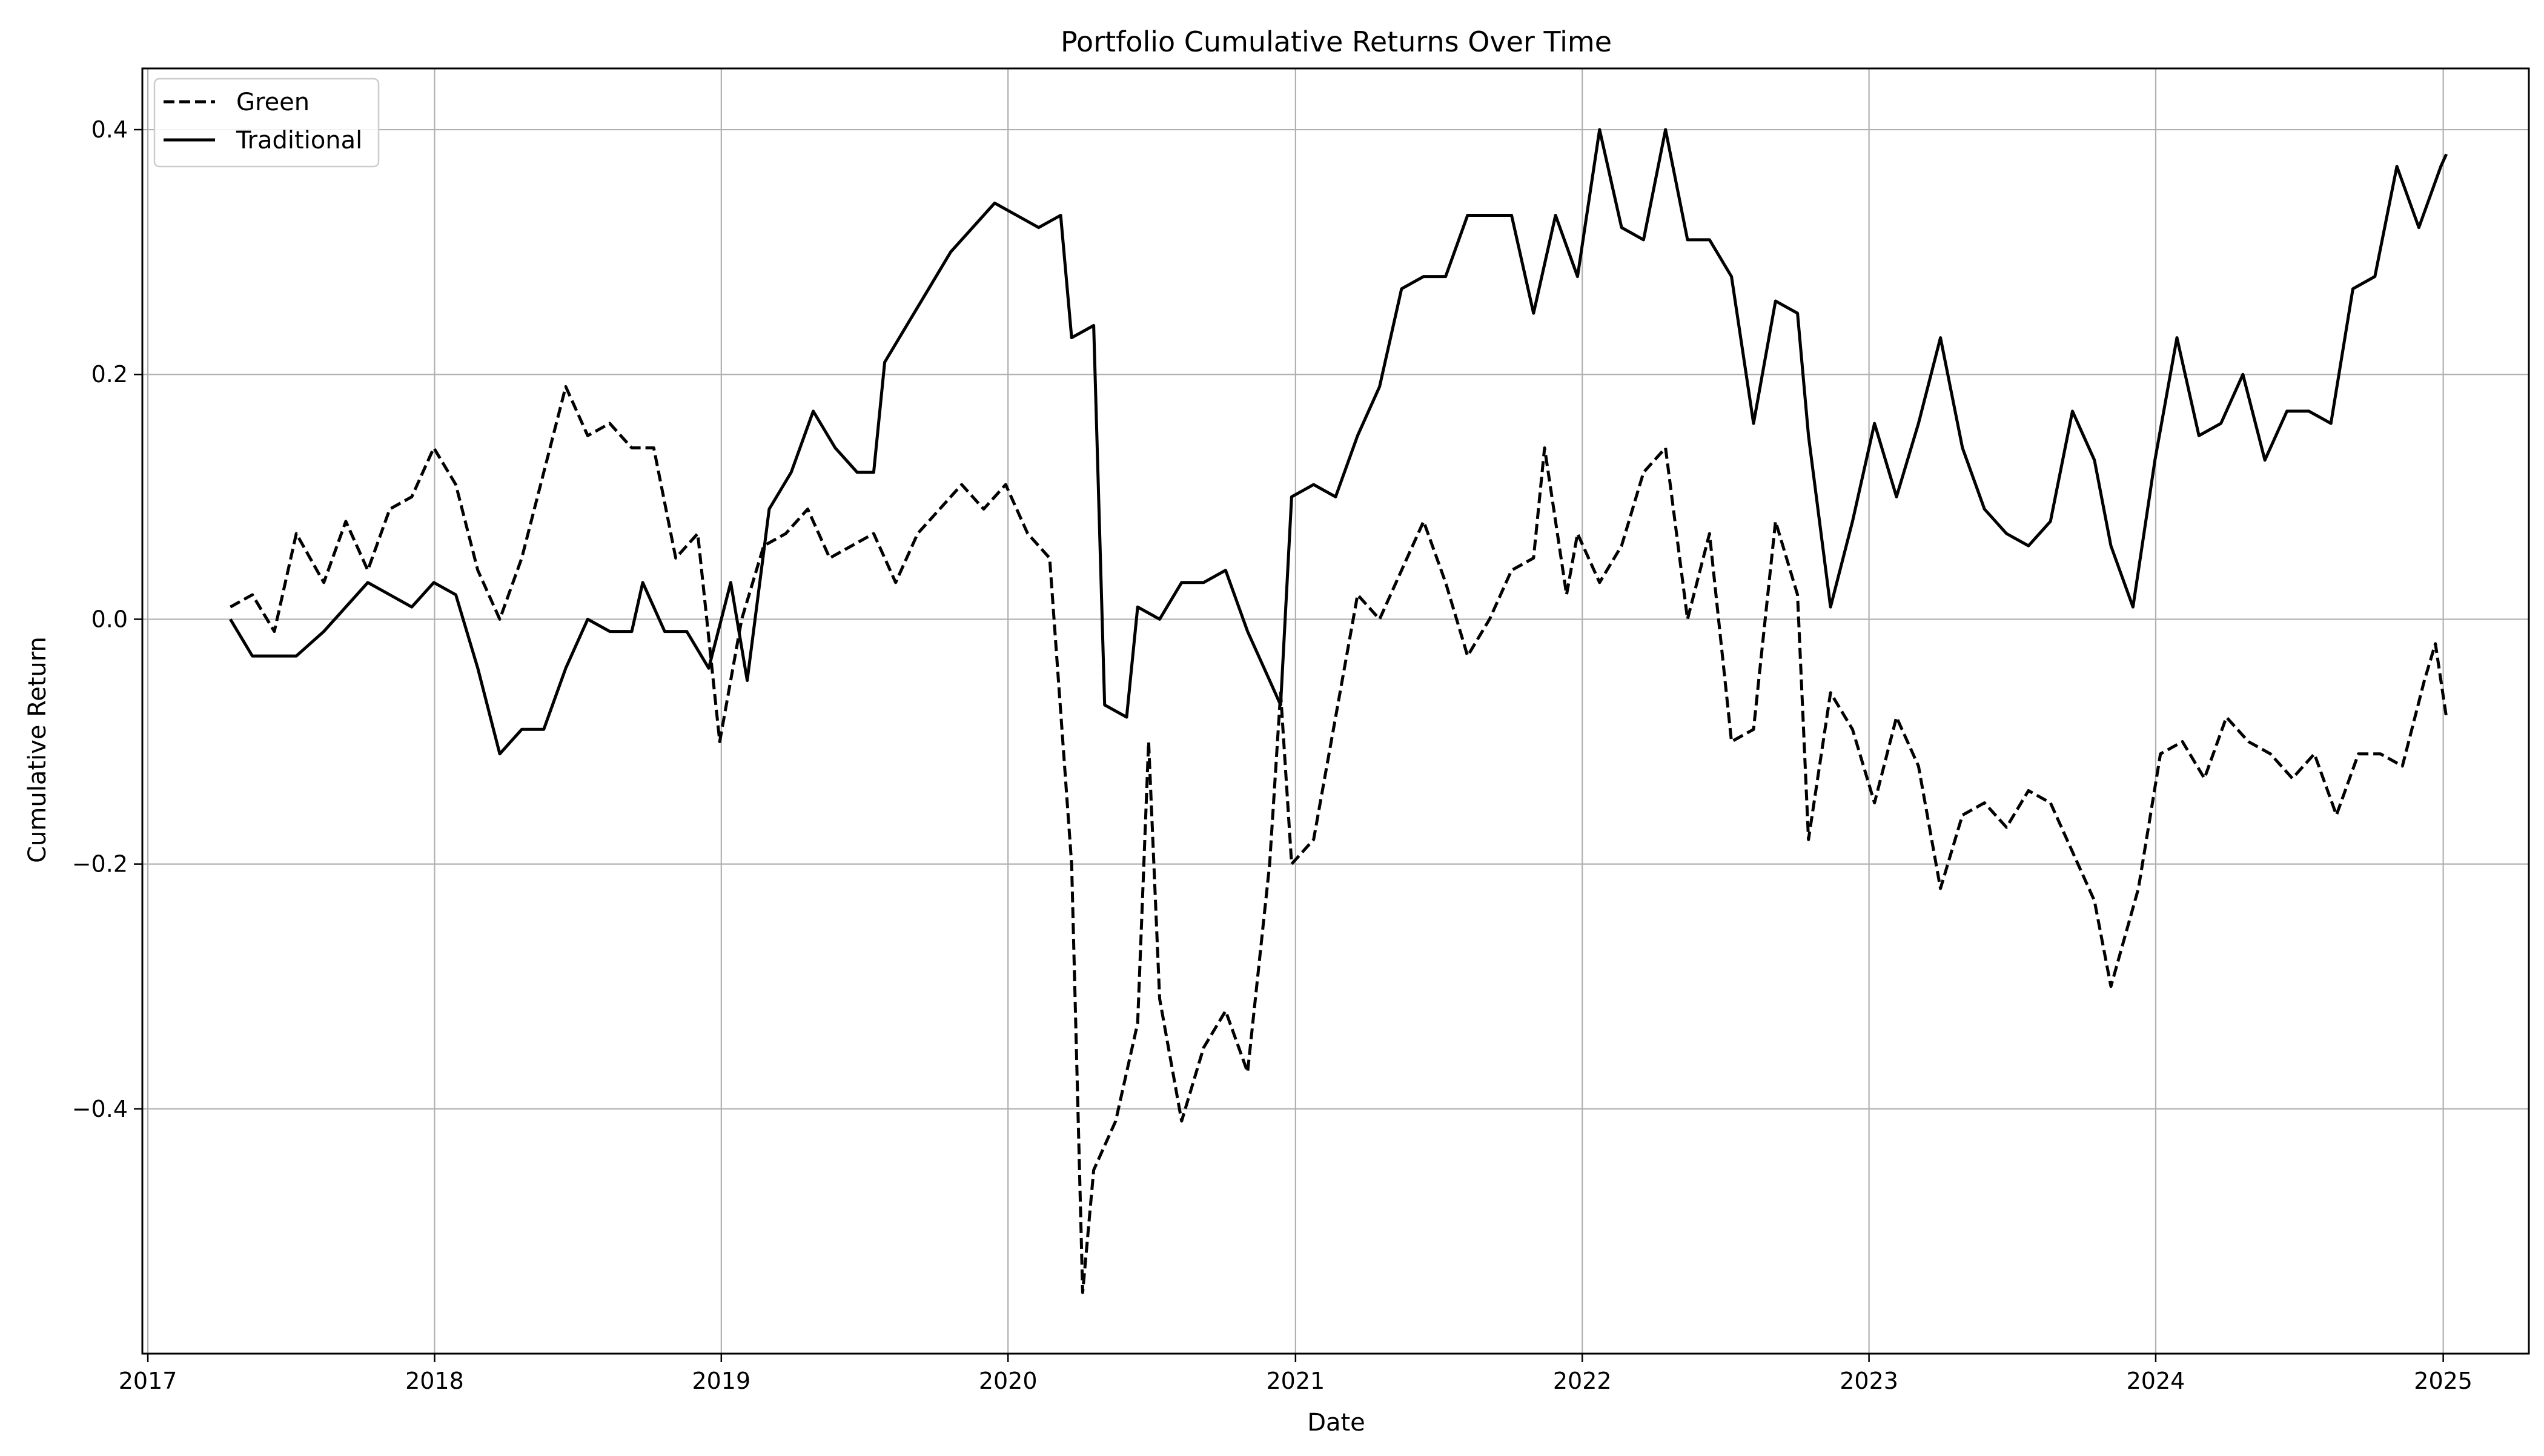  What do you see at coordinates (1869, 1381) in the screenshot?
I see `x-tick-label: 2023` at bounding box center [1869, 1381].